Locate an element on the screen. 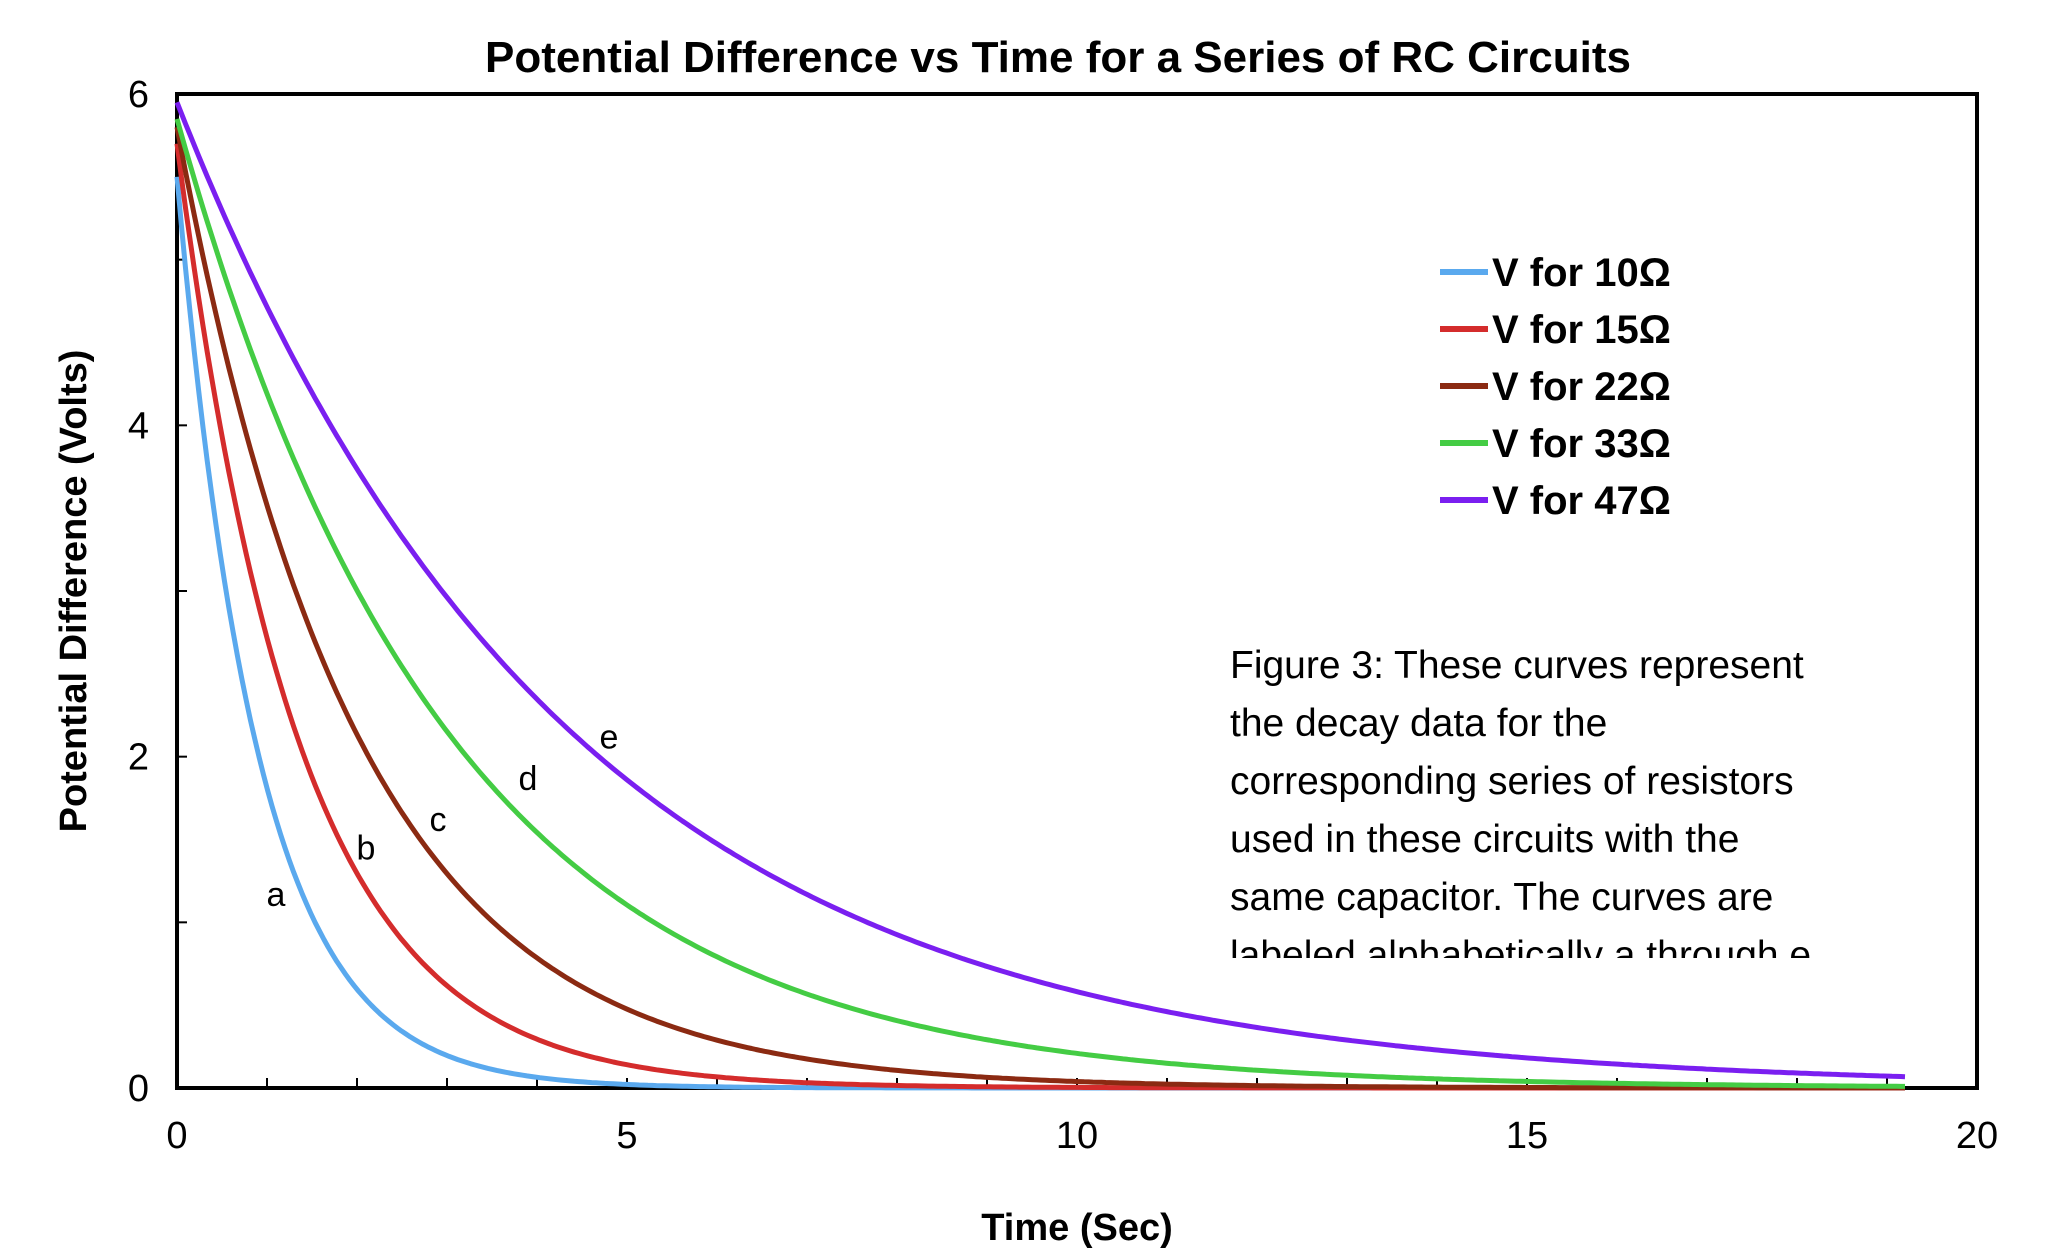 This screenshot has height=1258, width=2046. x-tick-label: 5 is located at coordinates (626, 1136).